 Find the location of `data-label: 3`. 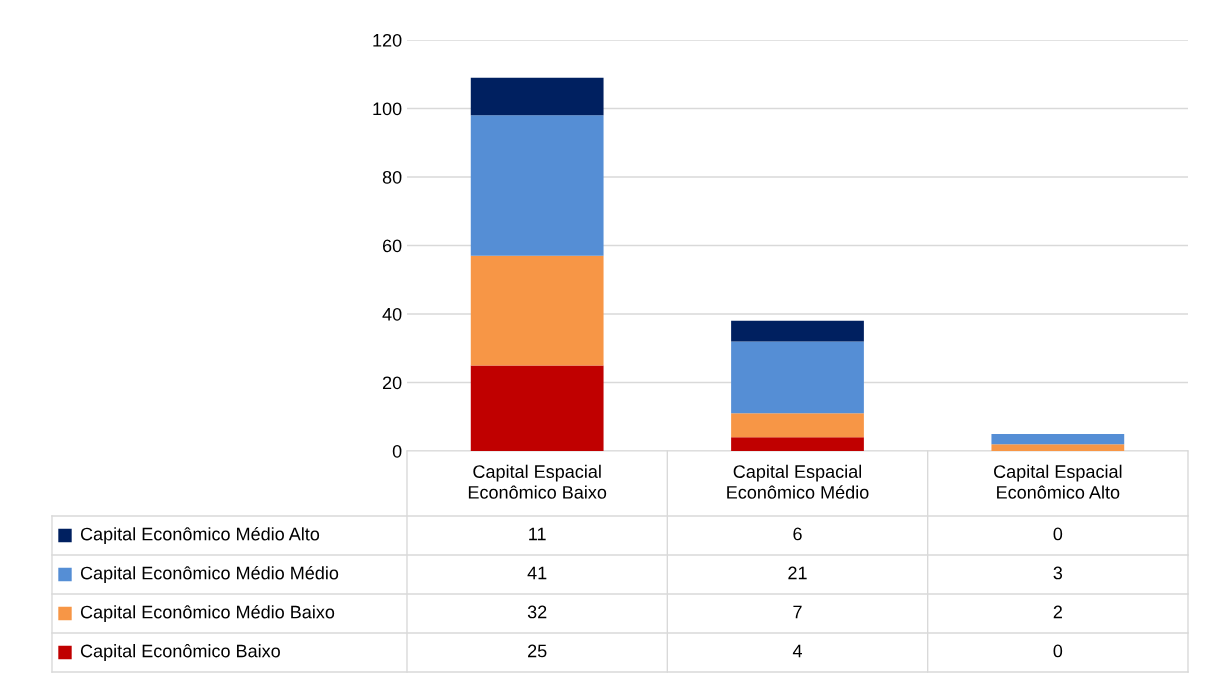

data-label: 3 is located at coordinates (1058, 573).